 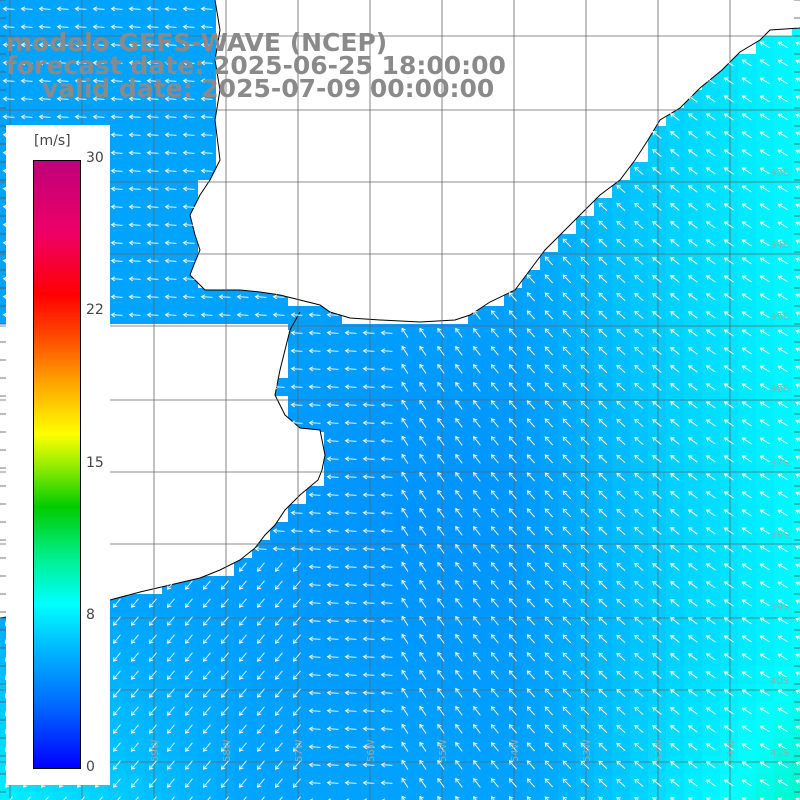 What do you see at coordinates (779, 753) in the screenshot?
I see `lat-label: 41S` at bounding box center [779, 753].